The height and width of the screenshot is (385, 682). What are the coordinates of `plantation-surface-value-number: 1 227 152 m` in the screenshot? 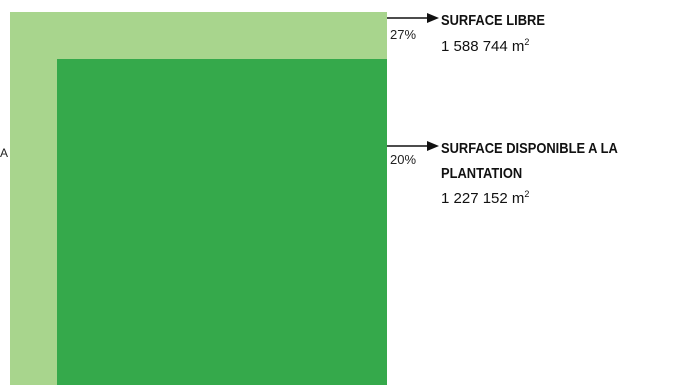 It's located at (483, 198).